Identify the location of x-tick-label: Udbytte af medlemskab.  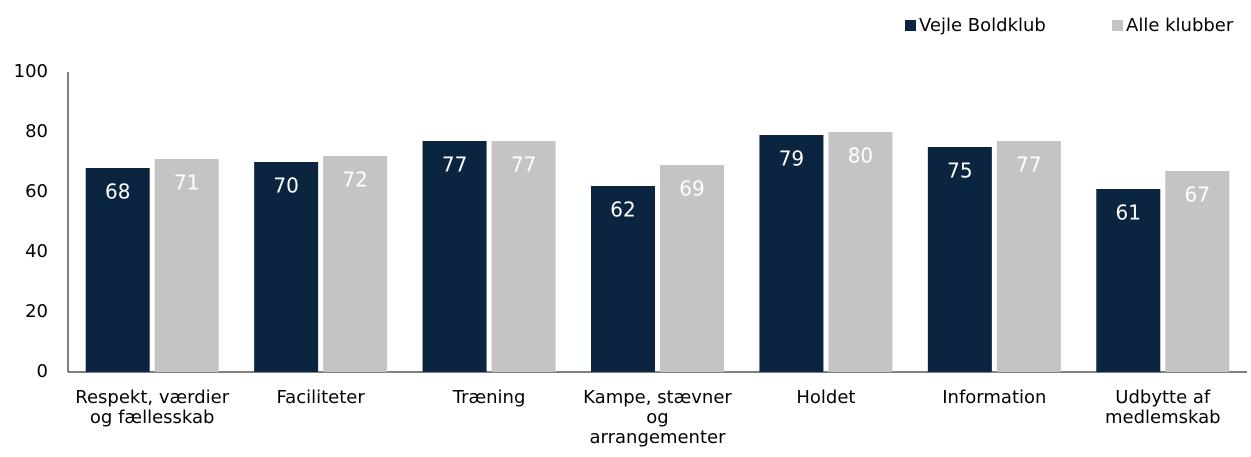
(1162, 407).